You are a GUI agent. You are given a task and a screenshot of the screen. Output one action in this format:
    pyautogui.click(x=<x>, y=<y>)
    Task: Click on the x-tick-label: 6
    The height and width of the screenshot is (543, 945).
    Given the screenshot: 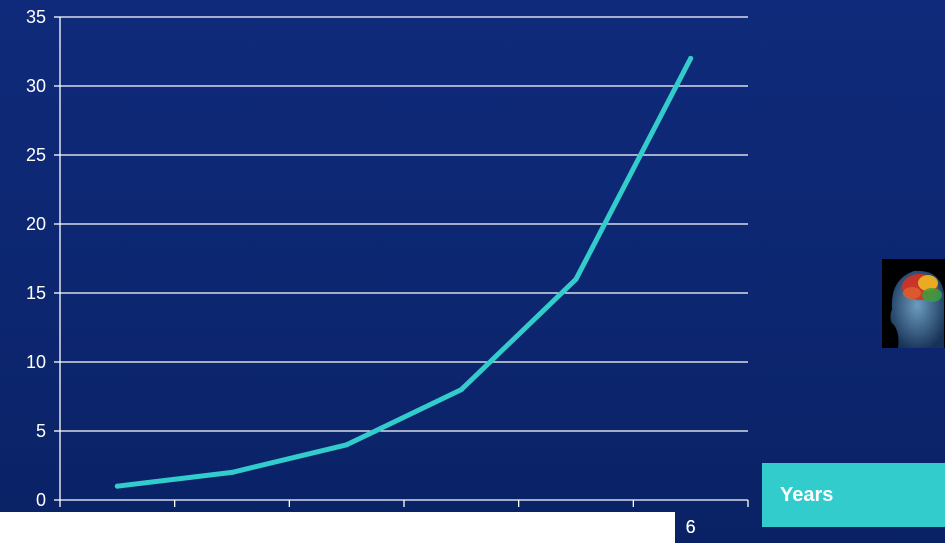 What is the action you would take?
    pyautogui.click(x=691, y=527)
    